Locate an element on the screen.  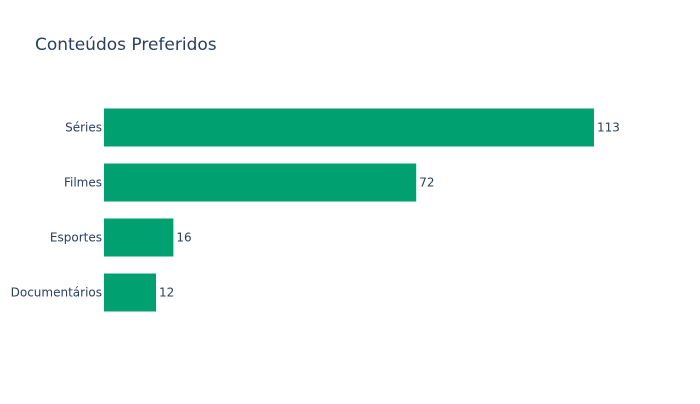
data-label-3: 12 is located at coordinates (166, 293).